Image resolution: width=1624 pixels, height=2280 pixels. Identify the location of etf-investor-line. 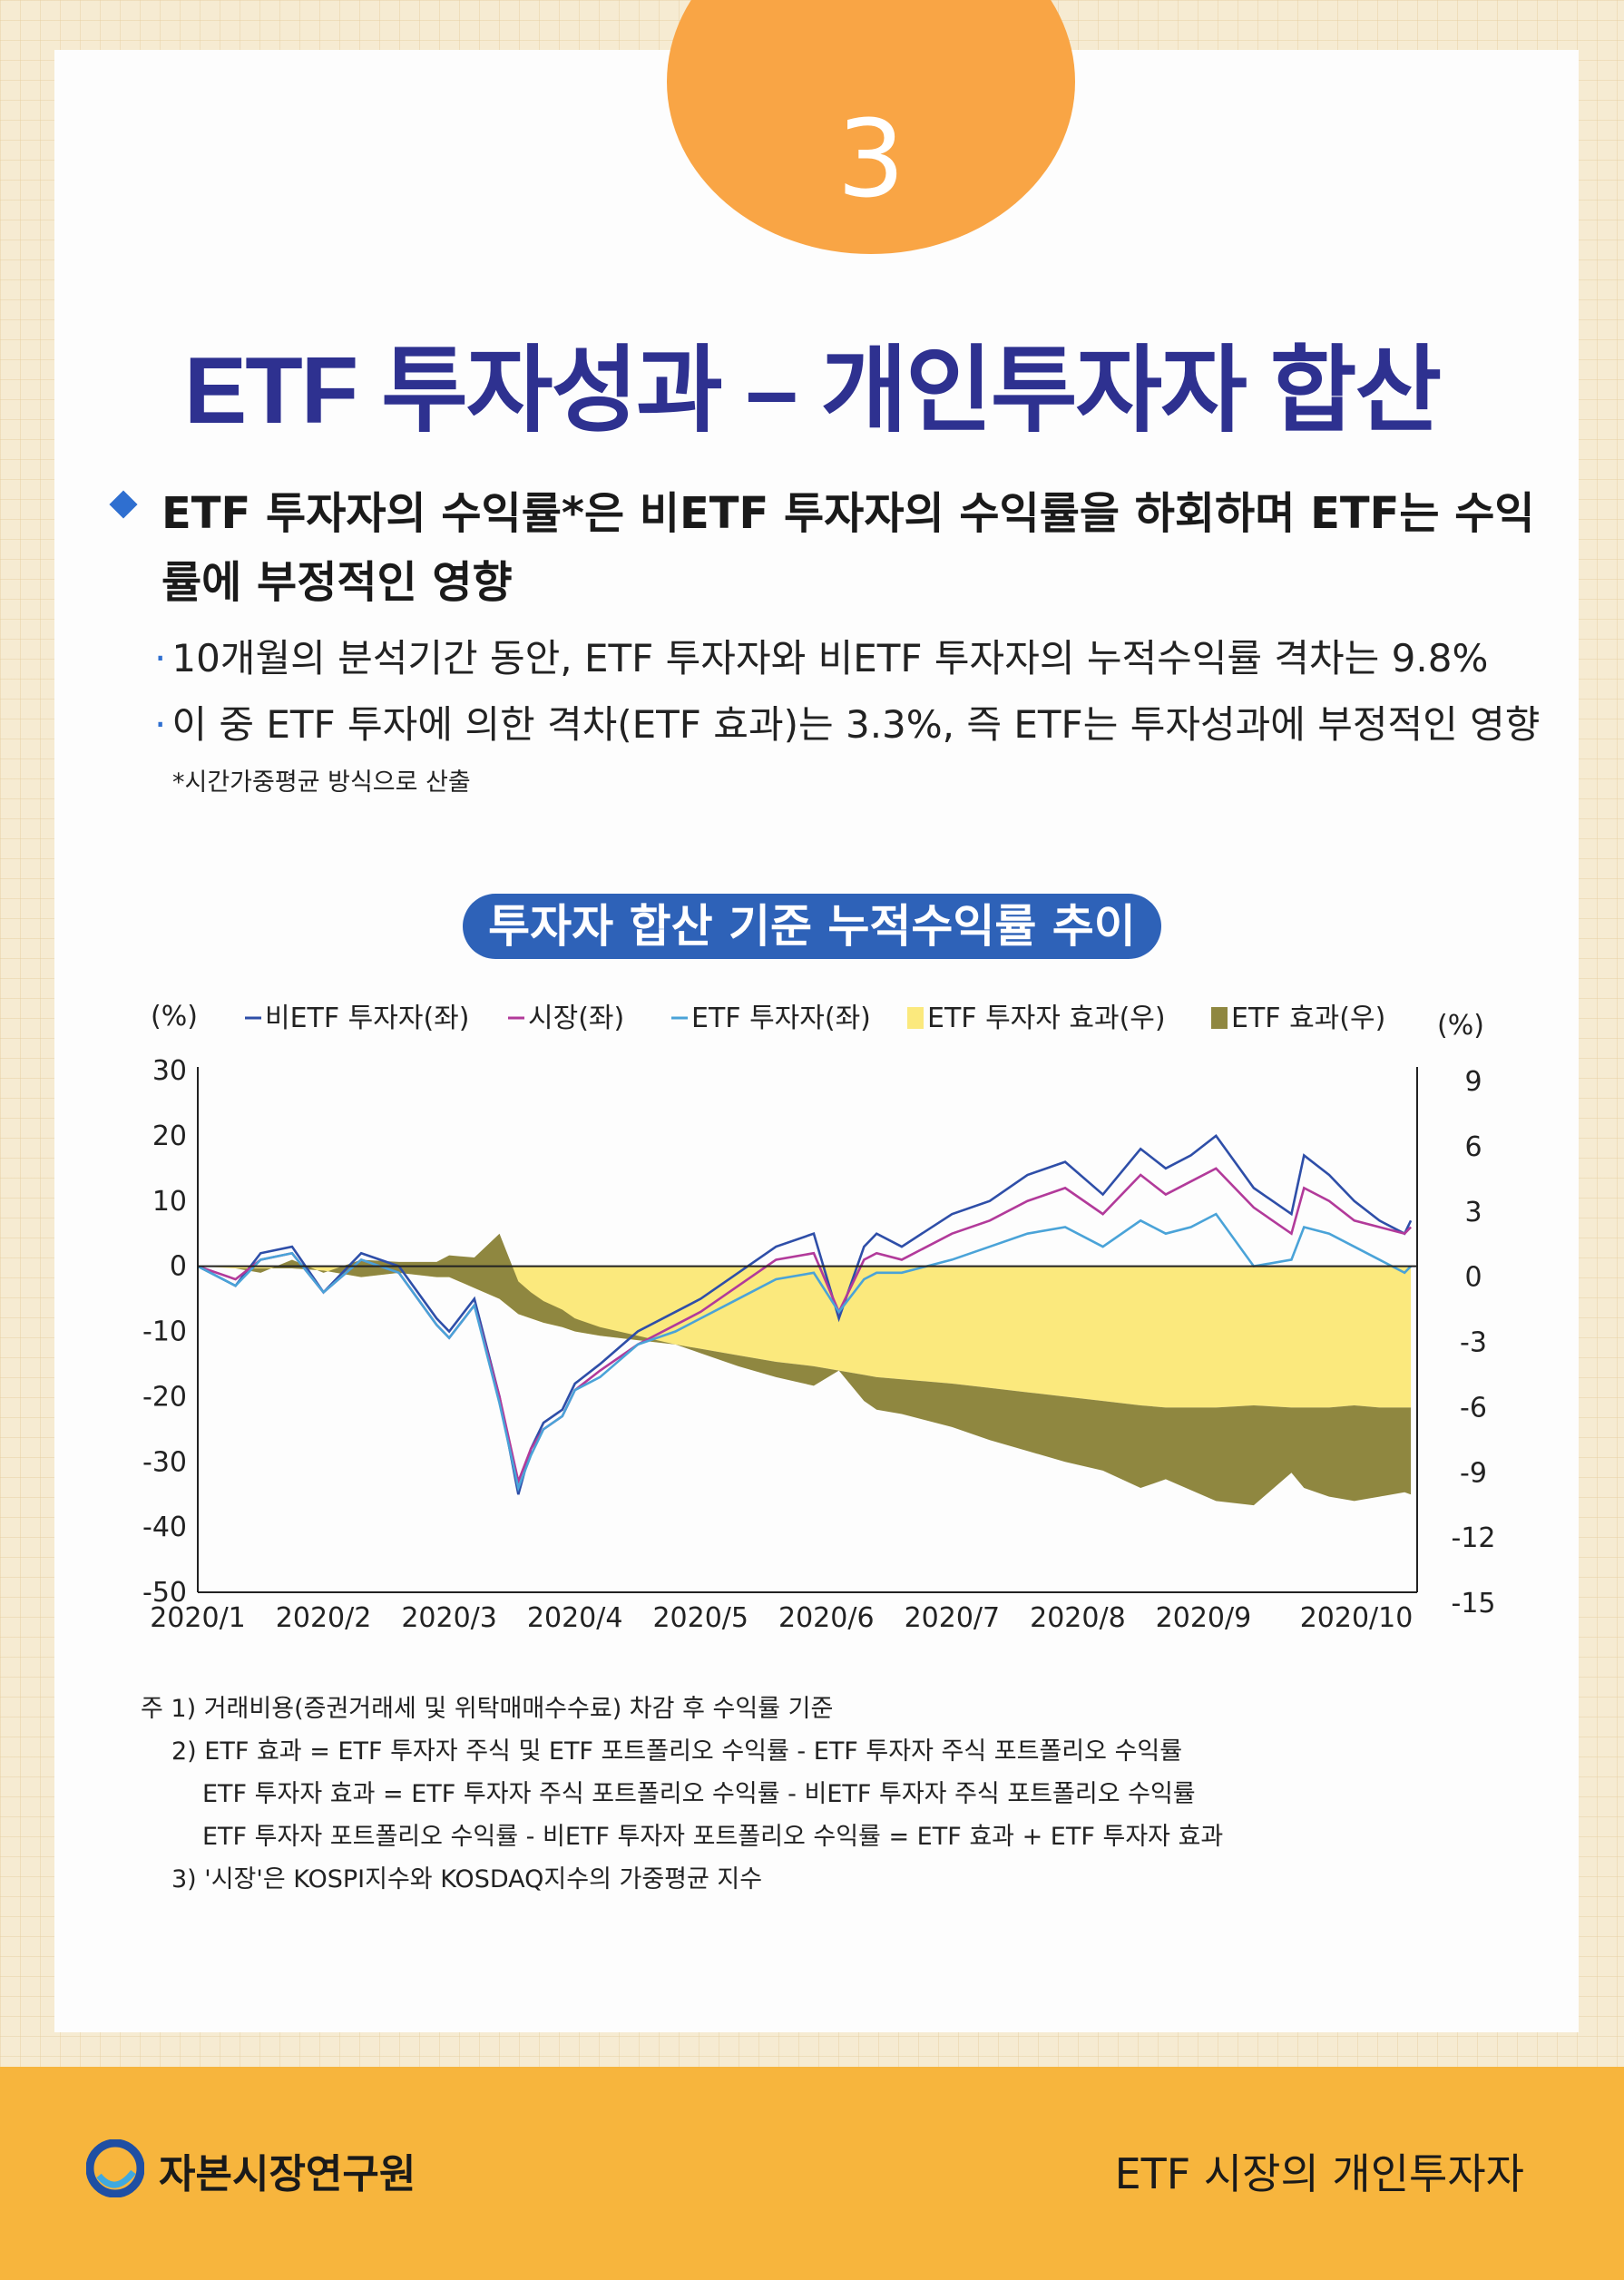
(805, 1352).